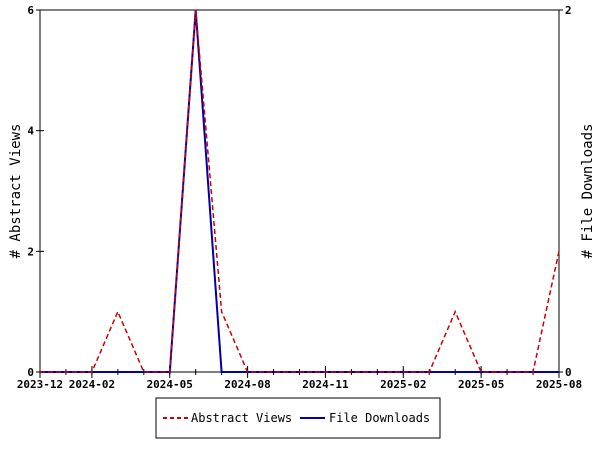  What do you see at coordinates (40, 384) in the screenshot?
I see `x-axis-tick-label: 2023-12` at bounding box center [40, 384].